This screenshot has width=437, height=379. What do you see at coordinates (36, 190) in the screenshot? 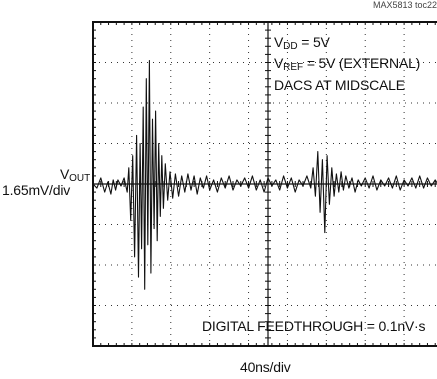
I see `y-axis-scale: 1.65mV/div` at bounding box center [36, 190].